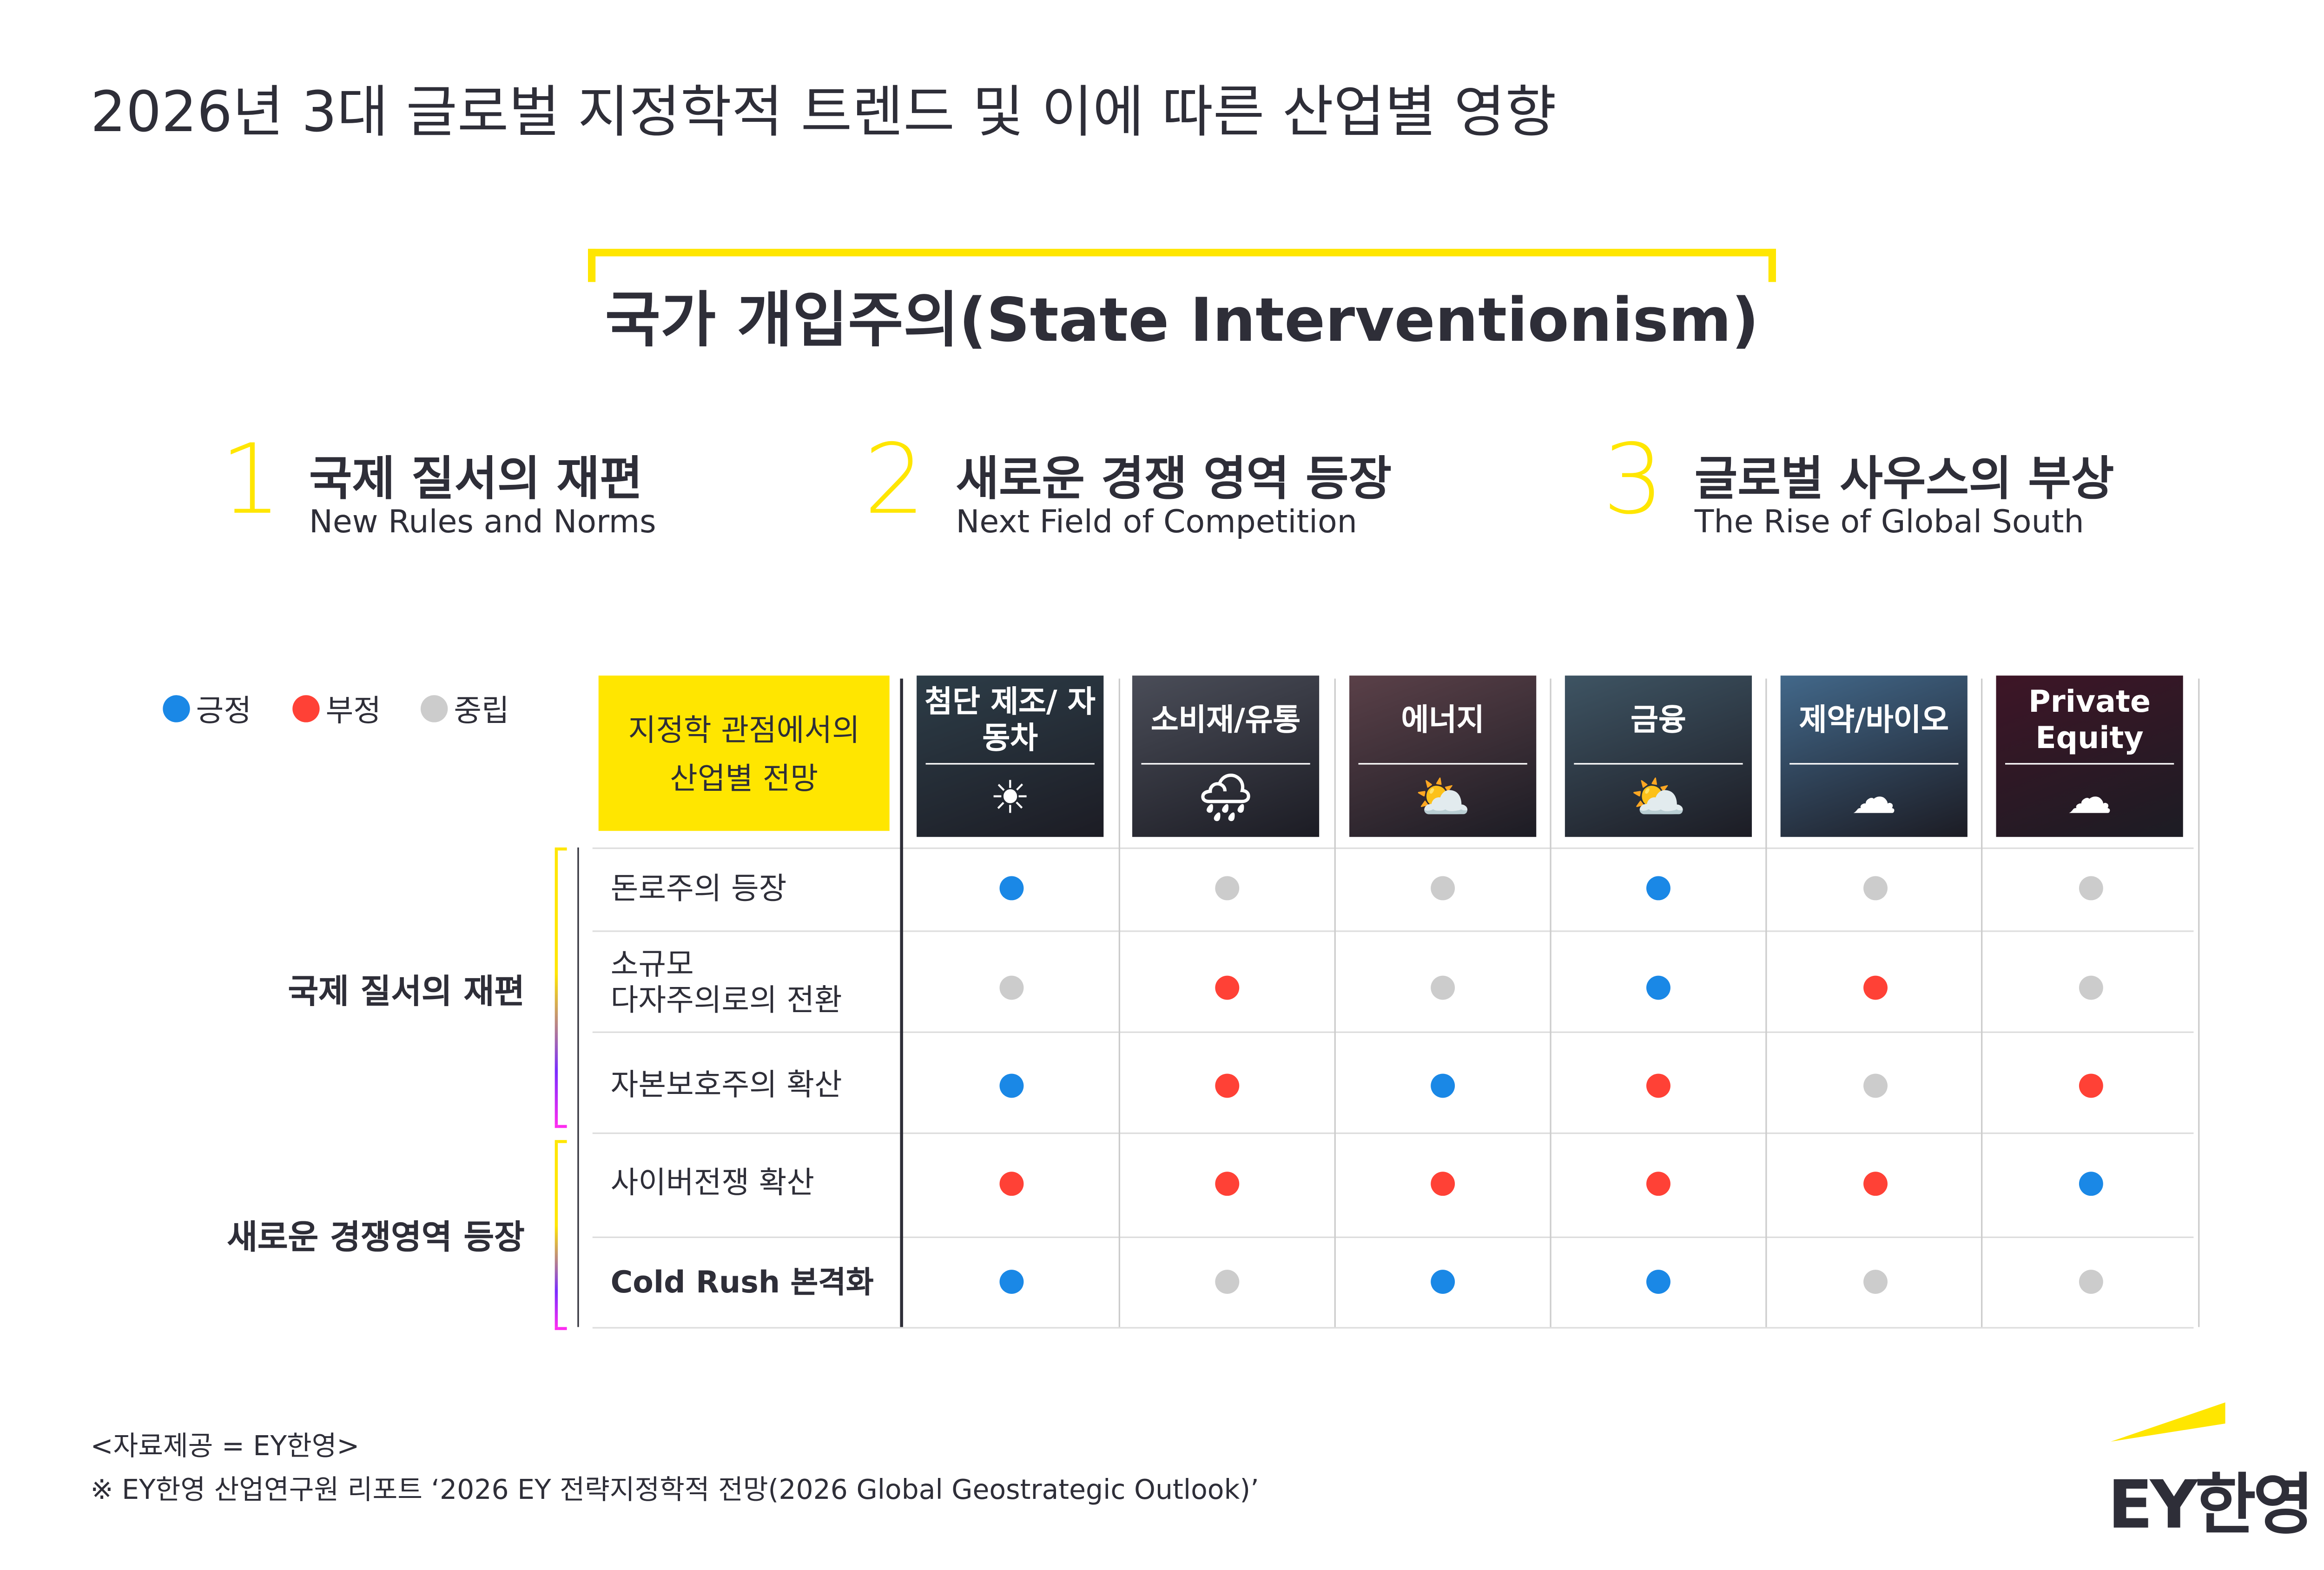 The height and width of the screenshot is (1570, 2324). What do you see at coordinates (224, 711) in the screenshot?
I see `legend-label: 긍정` at bounding box center [224, 711].